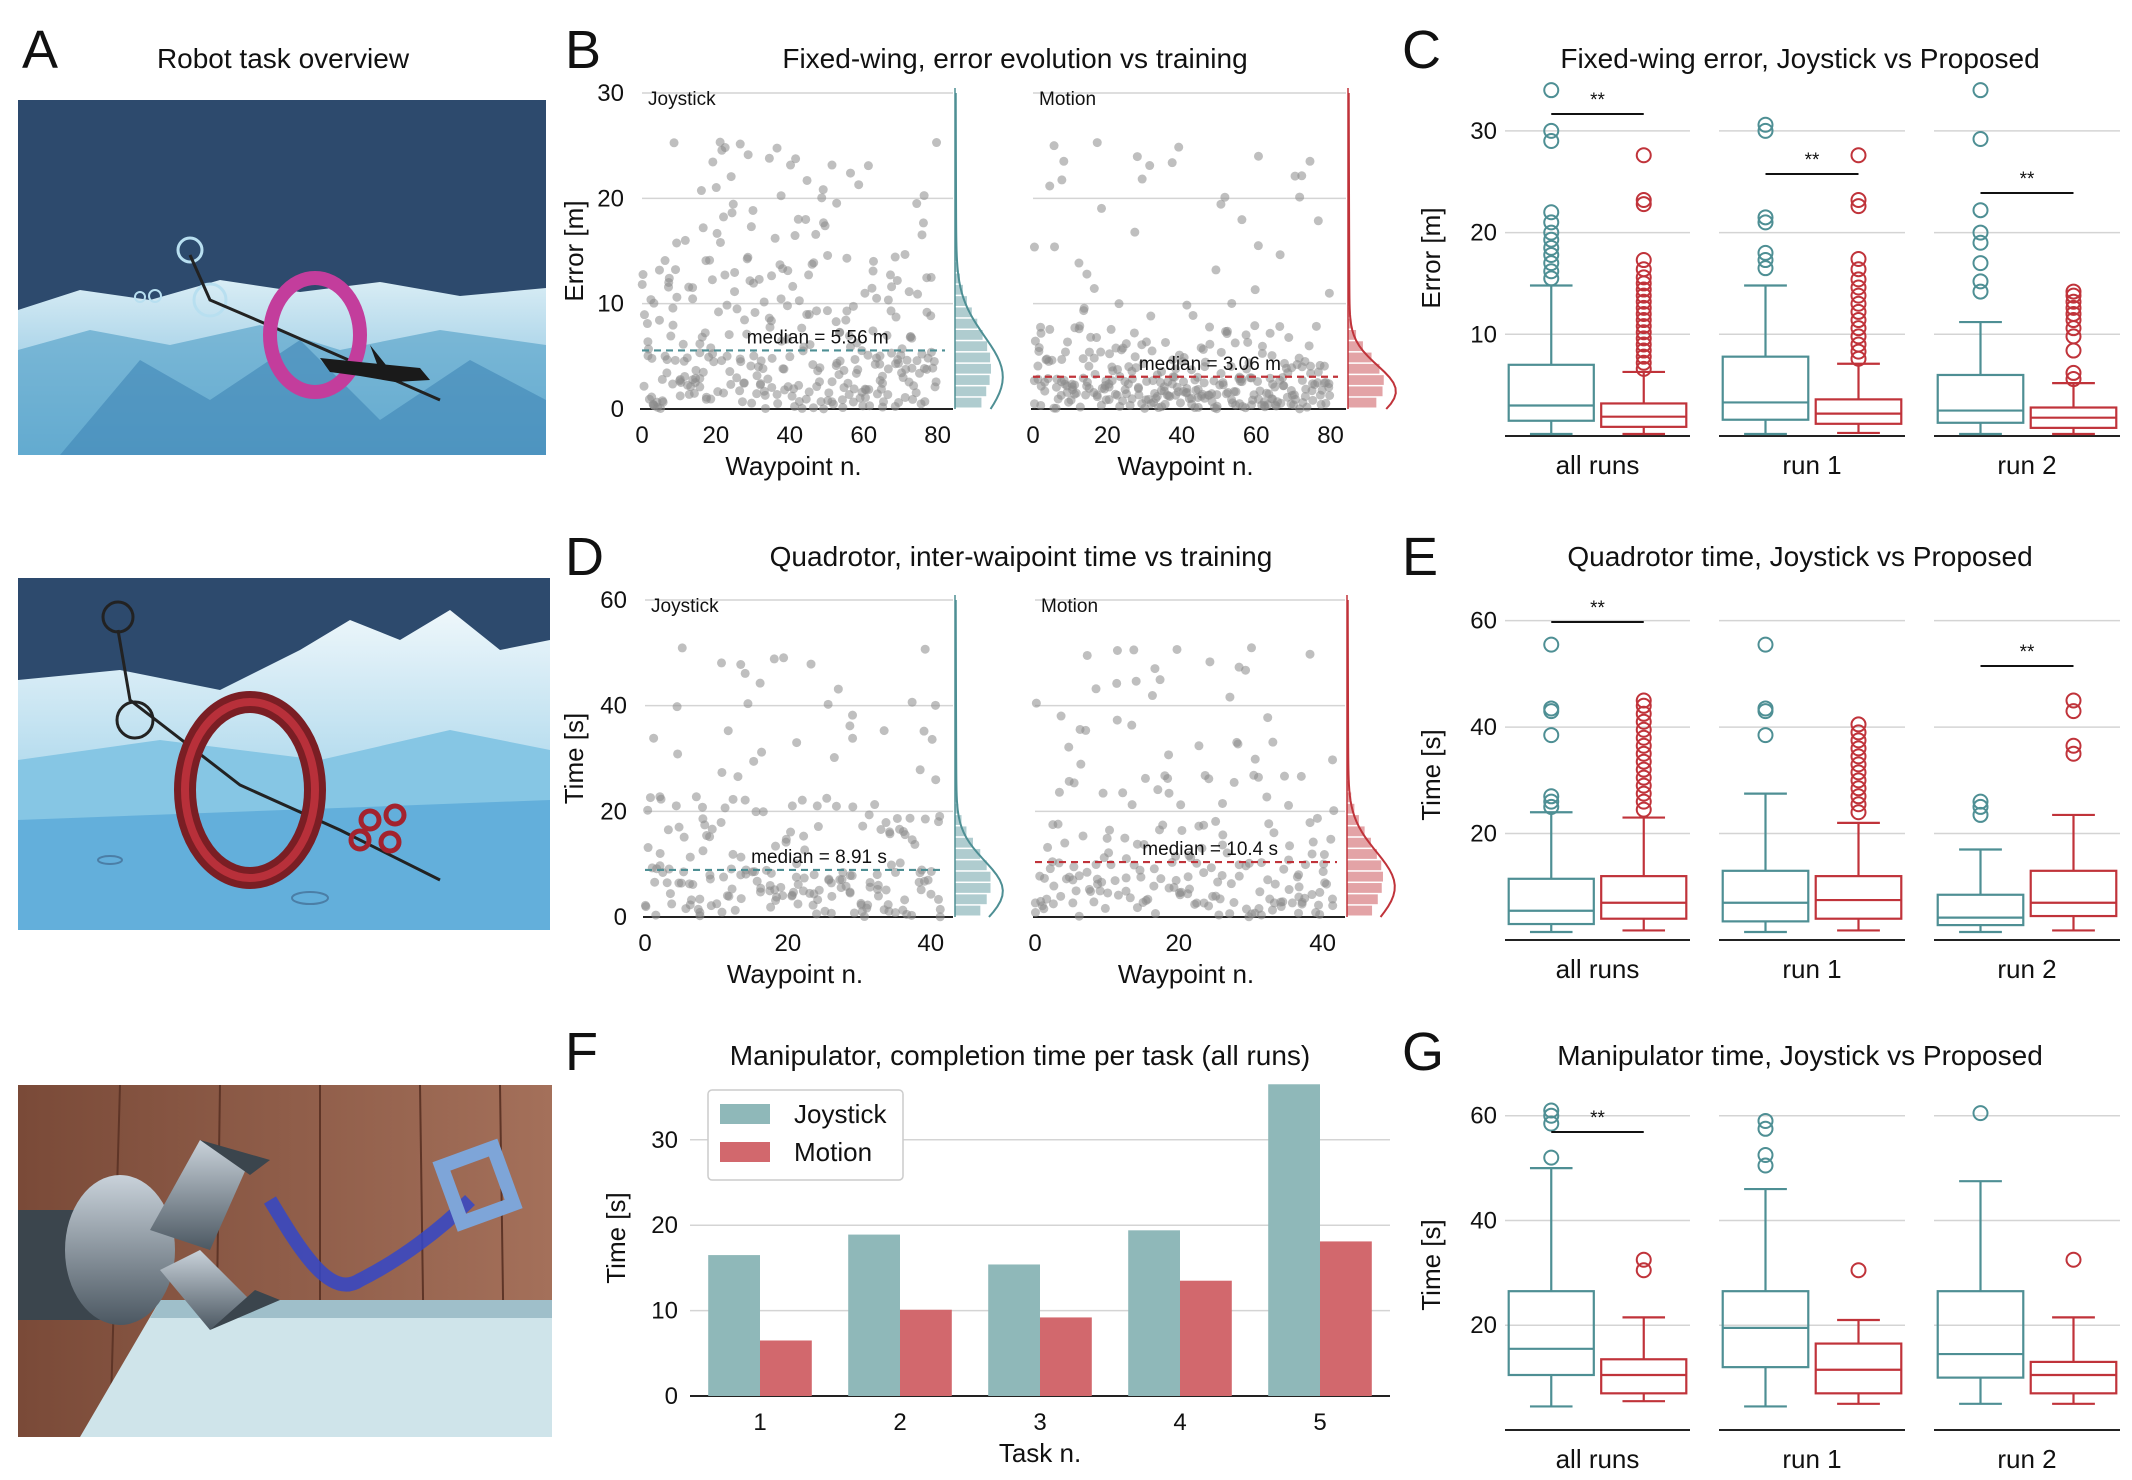 This screenshot has height=1480, width=2132. What do you see at coordinates (1206, 1338) in the screenshot?
I see `bar` at bounding box center [1206, 1338].